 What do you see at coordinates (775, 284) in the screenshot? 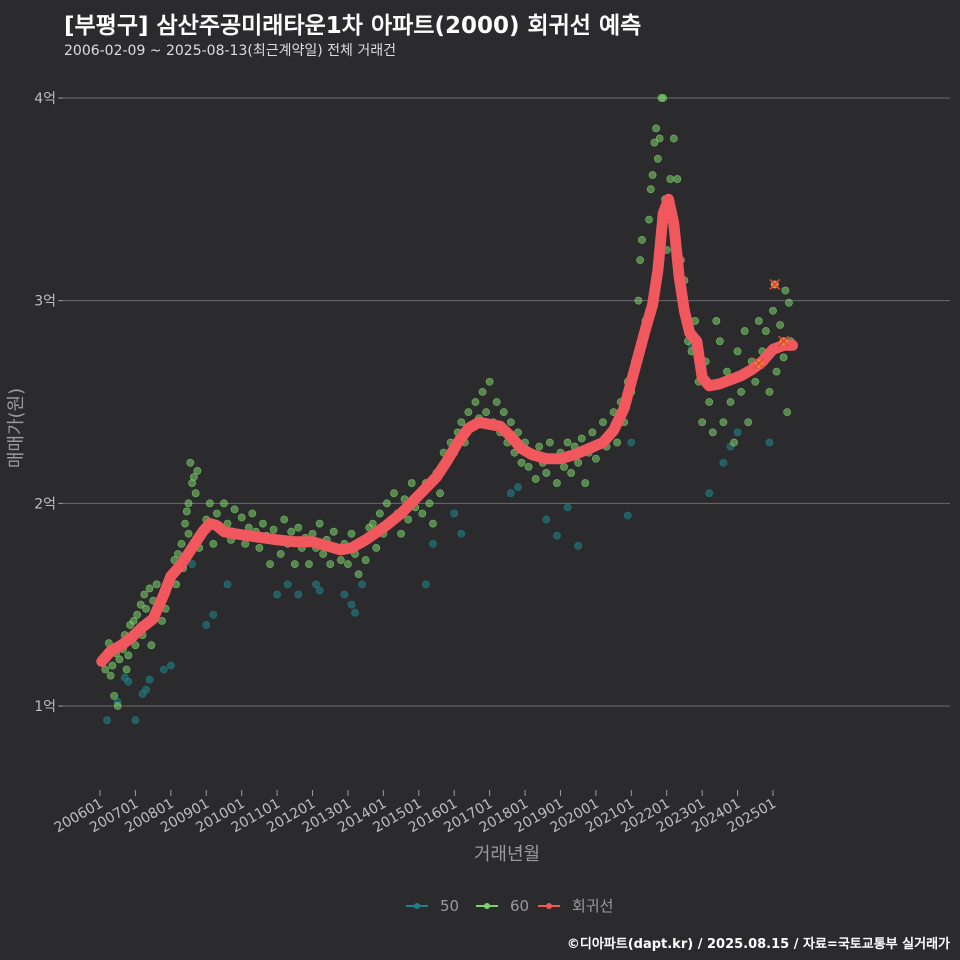
I see `highlight-marker` at bounding box center [775, 284].